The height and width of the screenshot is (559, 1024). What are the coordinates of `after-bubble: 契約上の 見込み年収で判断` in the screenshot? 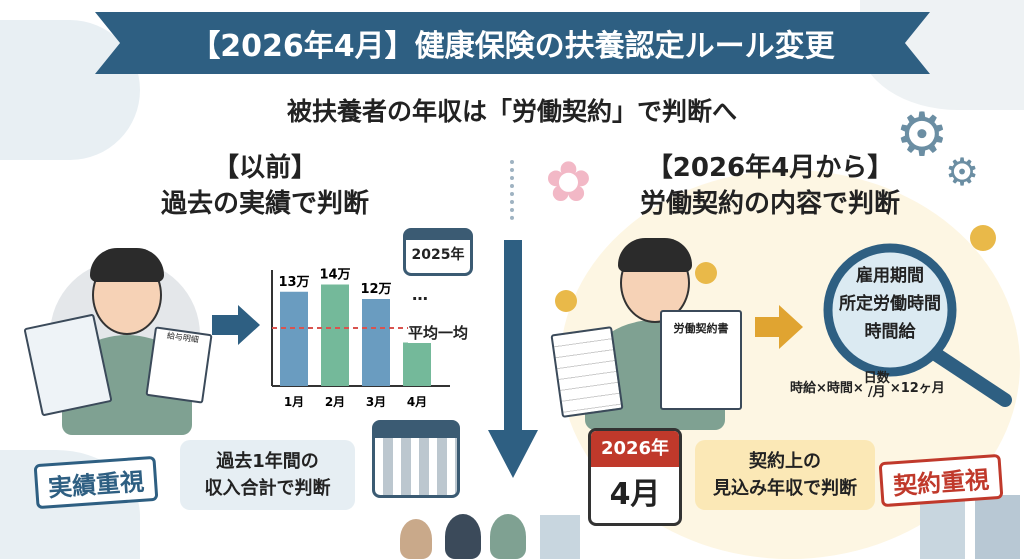 It's located at (785, 475).